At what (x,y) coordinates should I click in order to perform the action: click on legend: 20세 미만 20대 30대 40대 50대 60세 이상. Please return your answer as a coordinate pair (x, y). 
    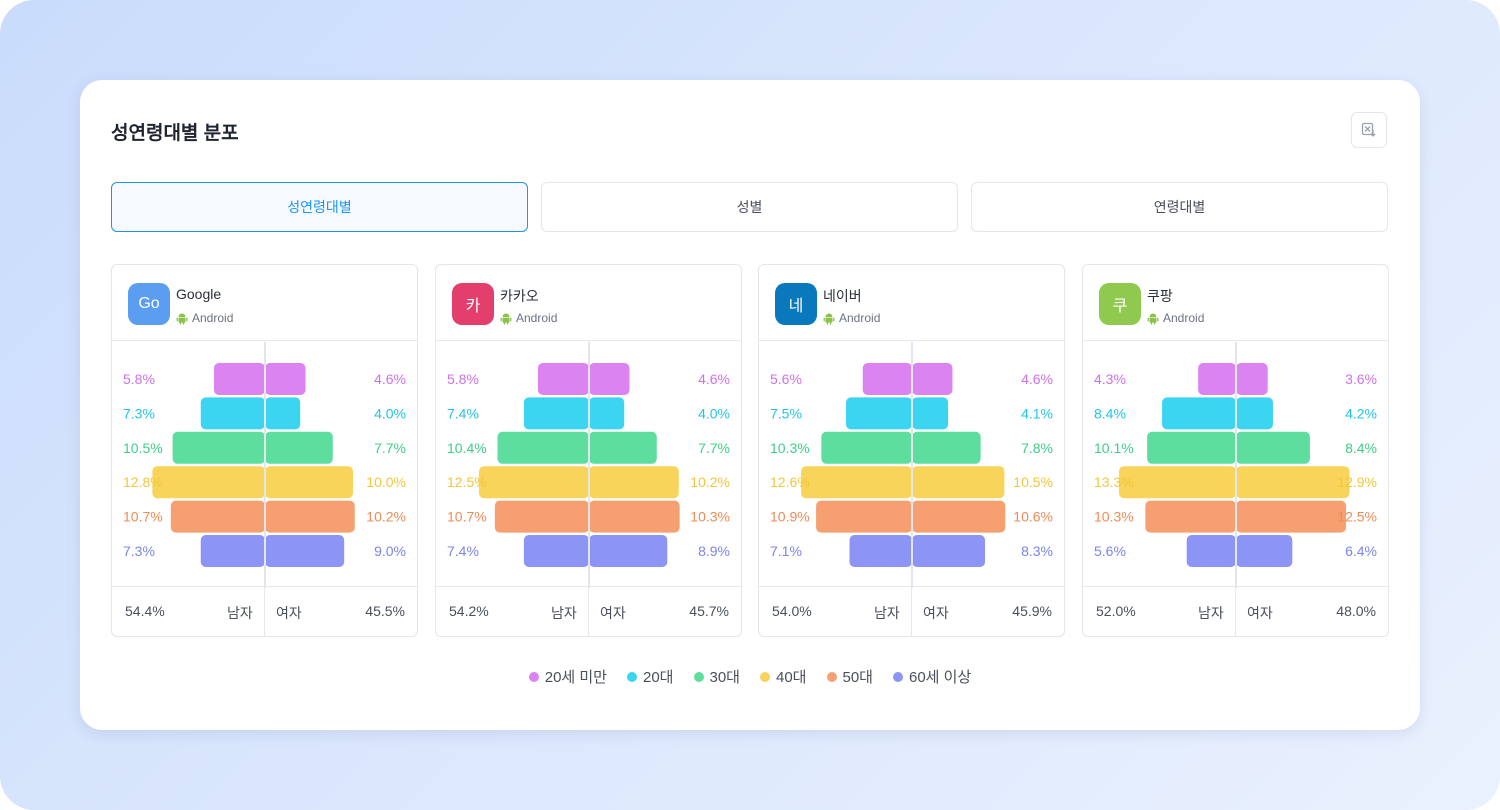
    Looking at the image, I should click on (750, 676).